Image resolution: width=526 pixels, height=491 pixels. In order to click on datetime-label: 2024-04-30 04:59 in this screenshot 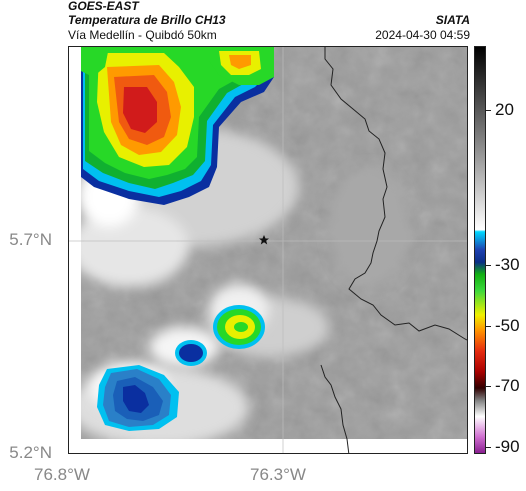, I will do `click(422, 35)`.